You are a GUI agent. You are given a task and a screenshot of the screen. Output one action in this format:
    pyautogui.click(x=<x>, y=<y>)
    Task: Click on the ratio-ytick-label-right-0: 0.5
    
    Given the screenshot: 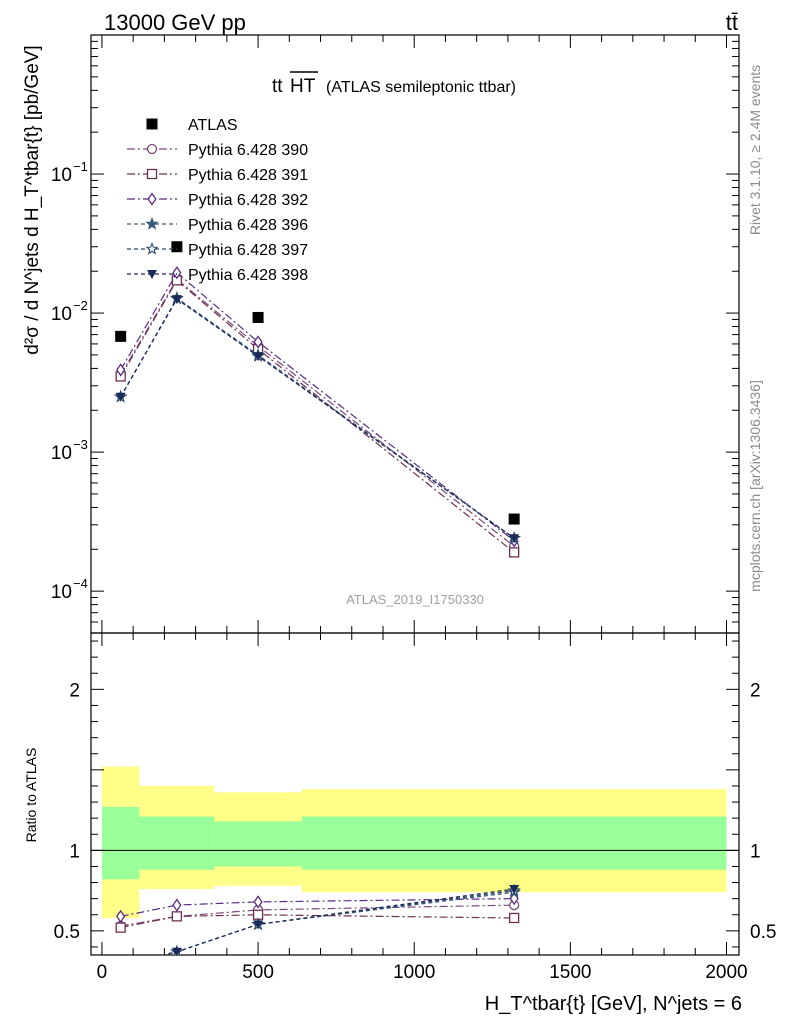 What is the action you would take?
    pyautogui.click(x=763, y=932)
    